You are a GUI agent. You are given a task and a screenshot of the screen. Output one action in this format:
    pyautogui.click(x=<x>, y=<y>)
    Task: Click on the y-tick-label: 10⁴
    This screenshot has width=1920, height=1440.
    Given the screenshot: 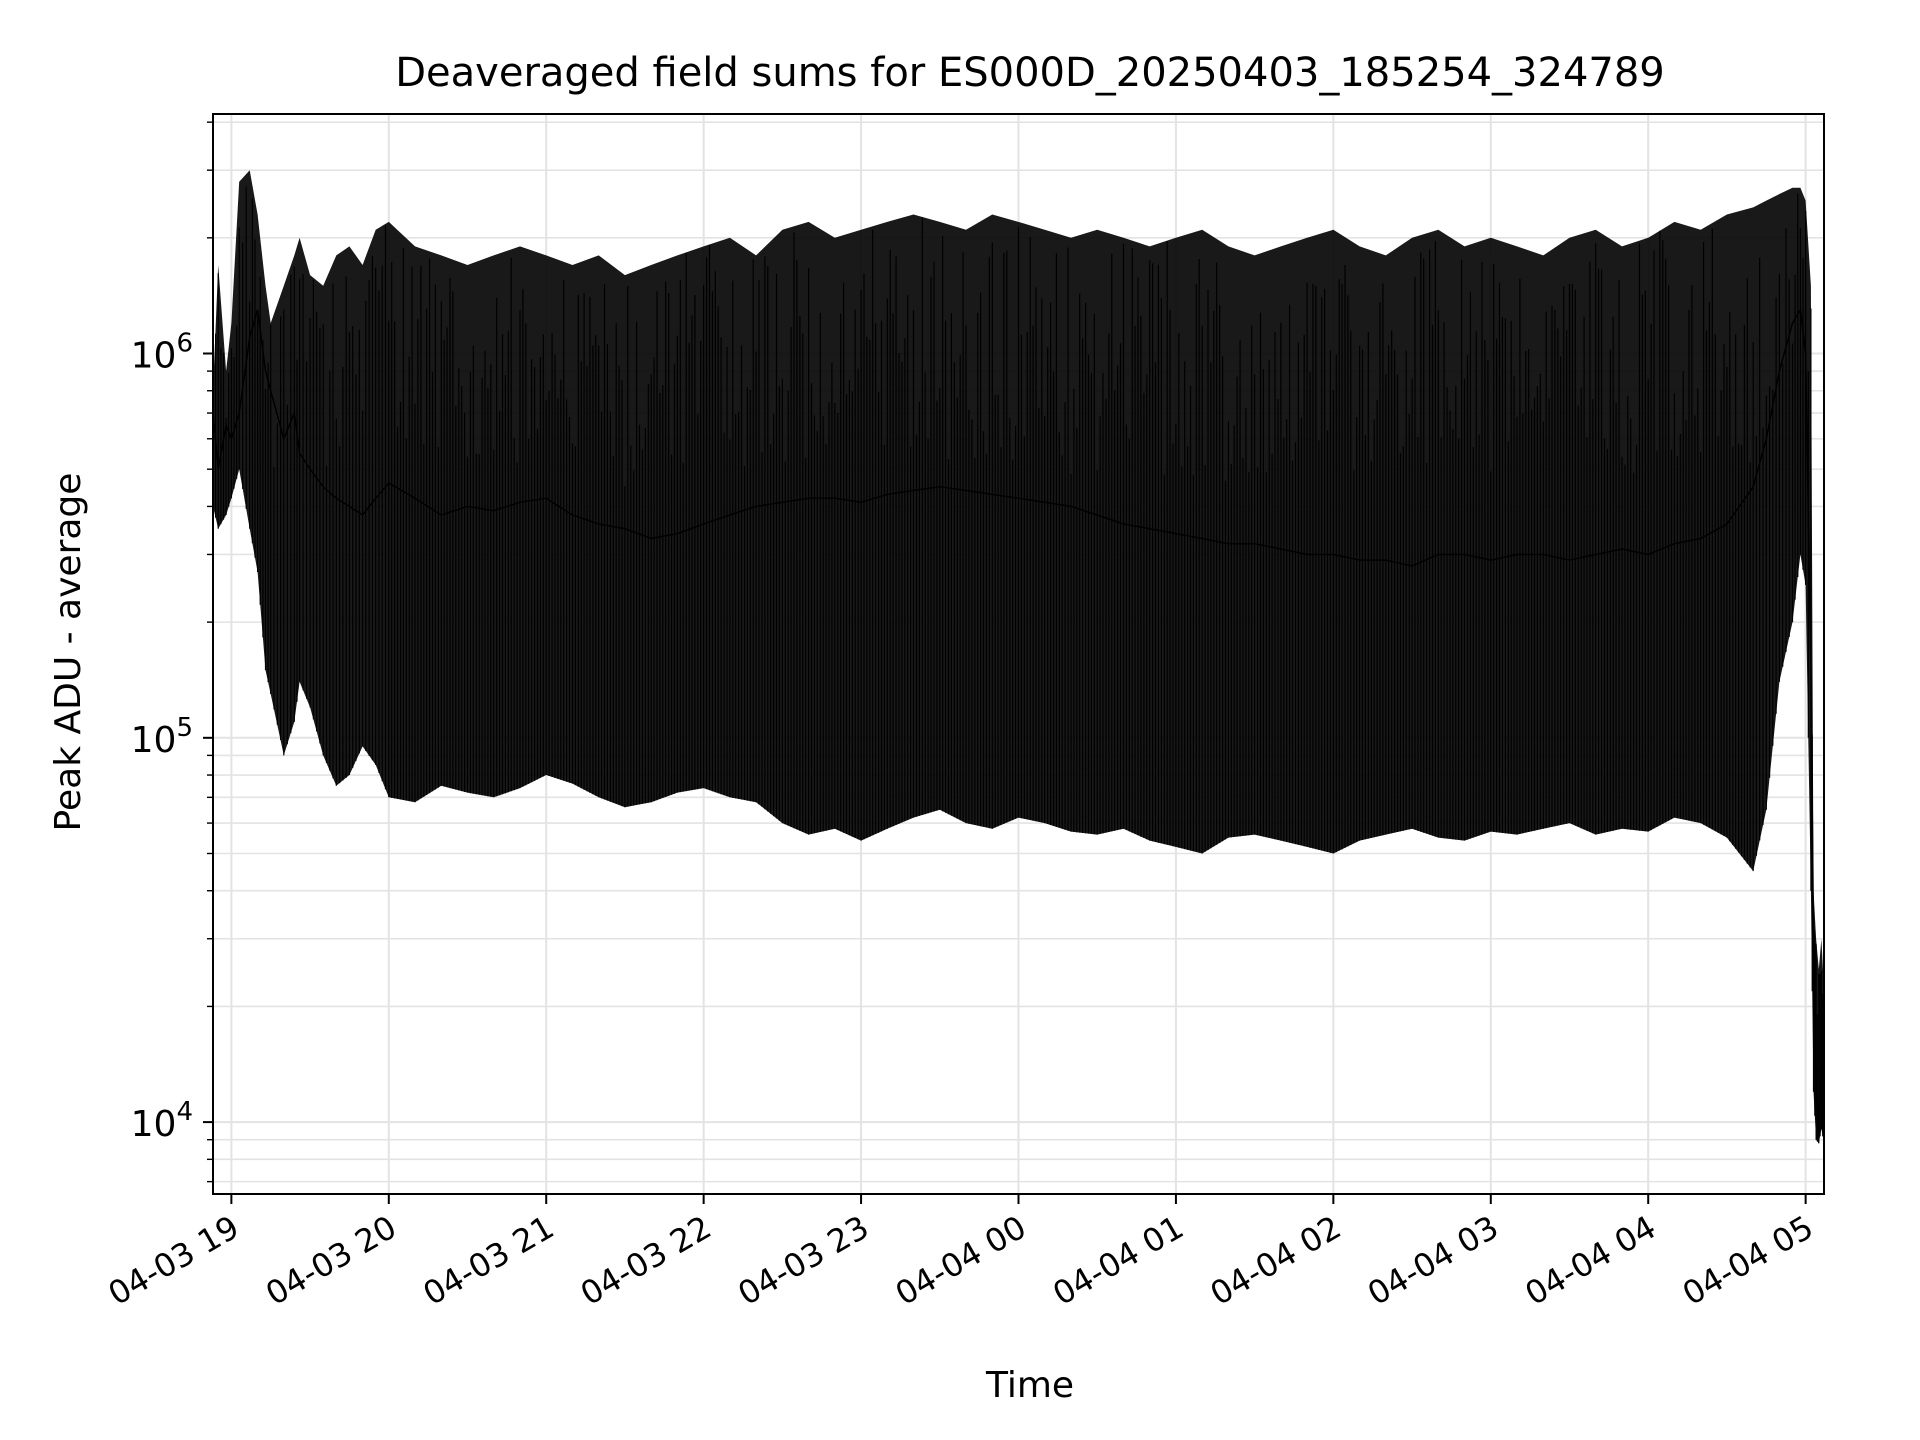 What is the action you would take?
    pyautogui.click(x=162, y=1121)
    